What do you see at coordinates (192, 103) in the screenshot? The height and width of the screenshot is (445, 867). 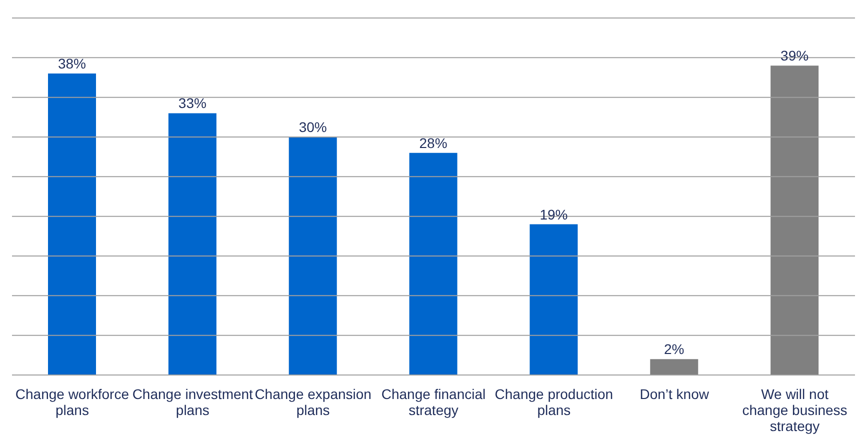 I see `data-label: 33%` at bounding box center [192, 103].